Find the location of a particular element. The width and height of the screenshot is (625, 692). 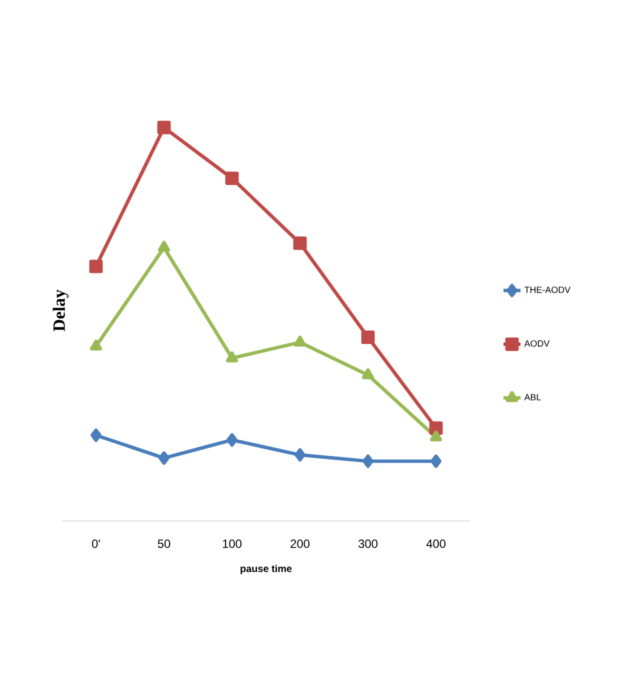

x-tick-label: 200 is located at coordinates (300, 544).